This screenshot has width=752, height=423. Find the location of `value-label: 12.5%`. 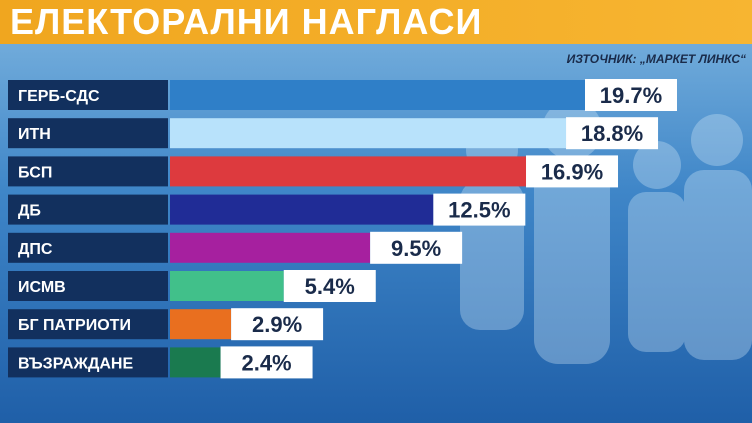

value-label: 12.5% is located at coordinates (479, 210).